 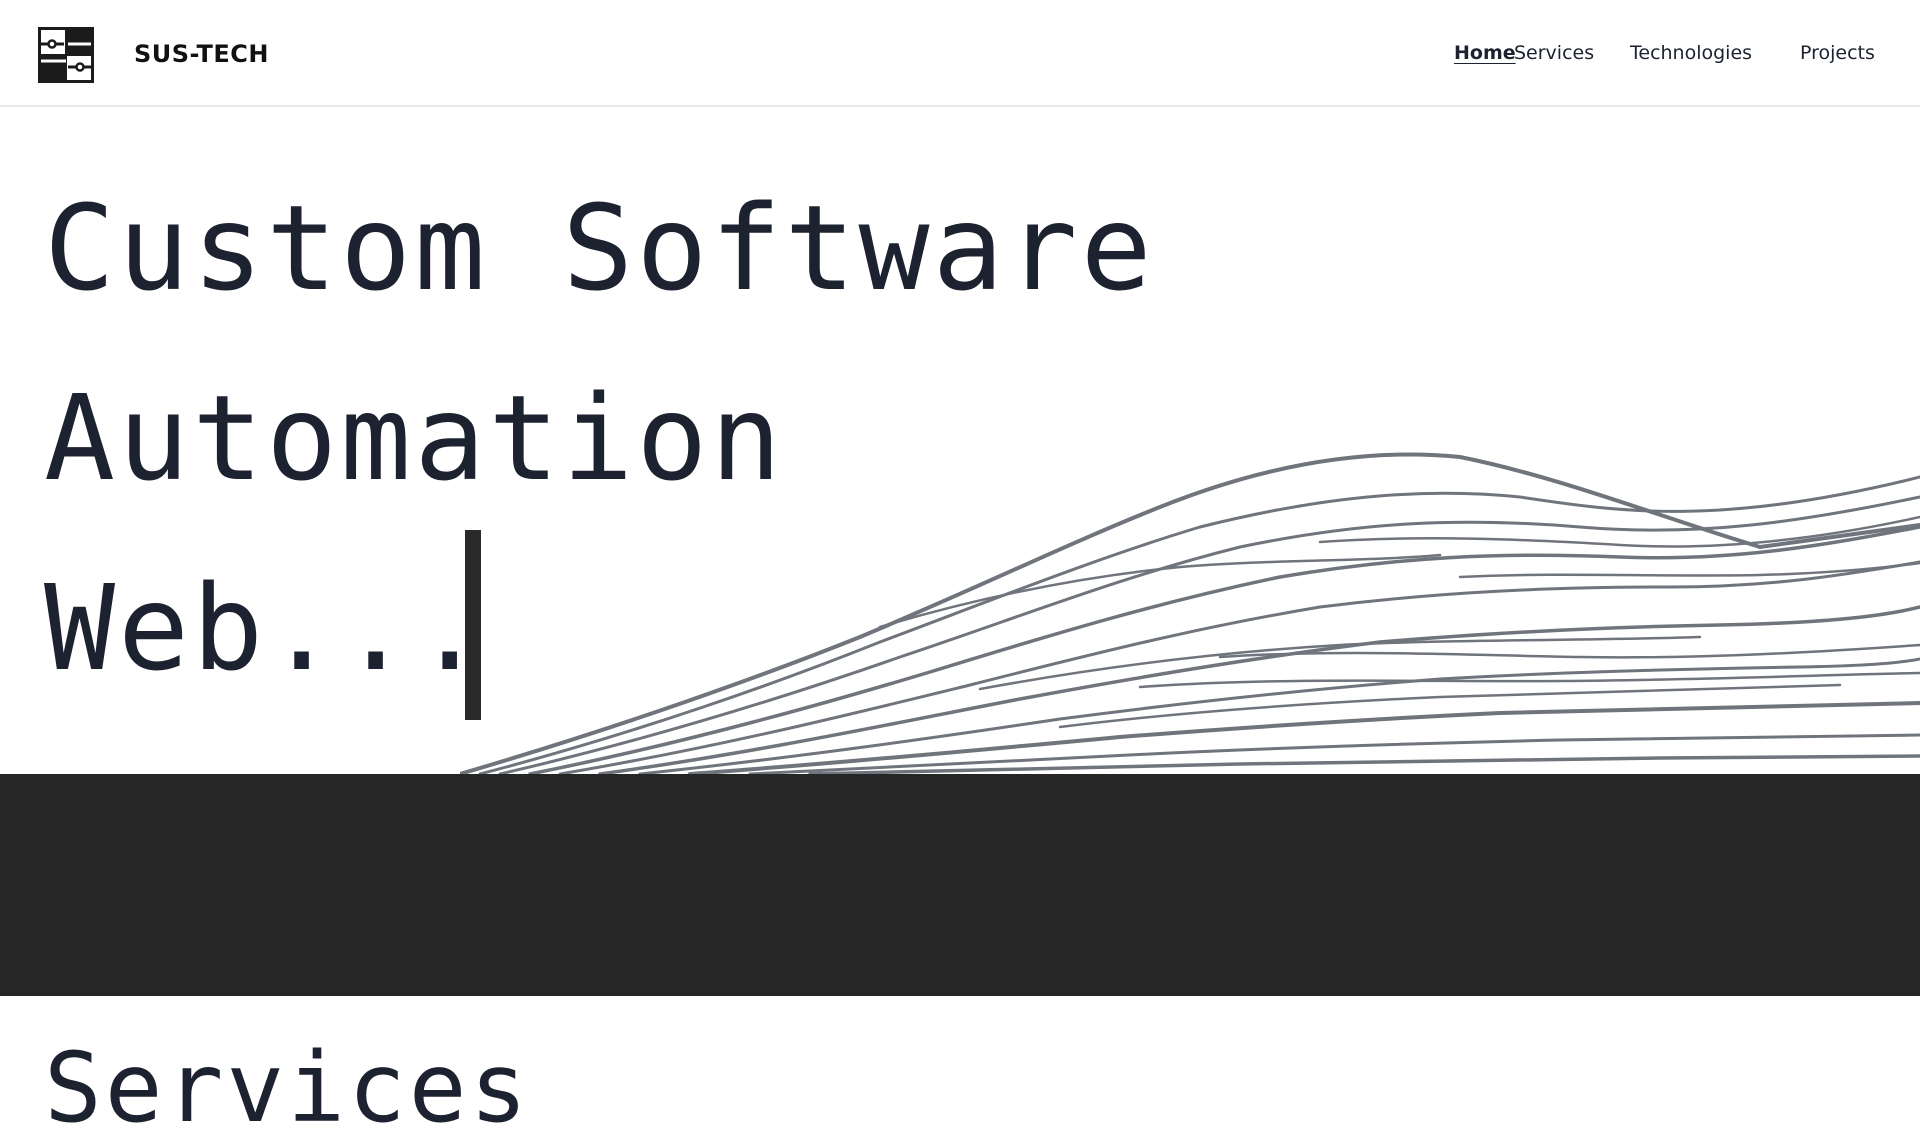 I want to click on nav-link-projects: Projects, so click(x=1837, y=53).